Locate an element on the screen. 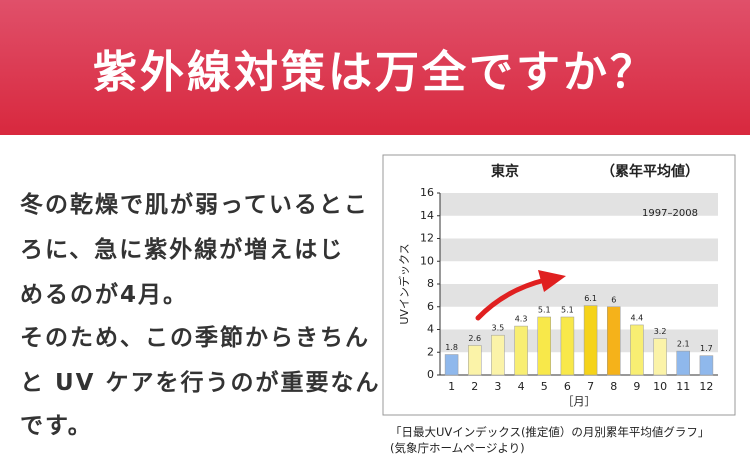 This screenshot has width=750, height=468. value-label: 3.2 is located at coordinates (660, 331).